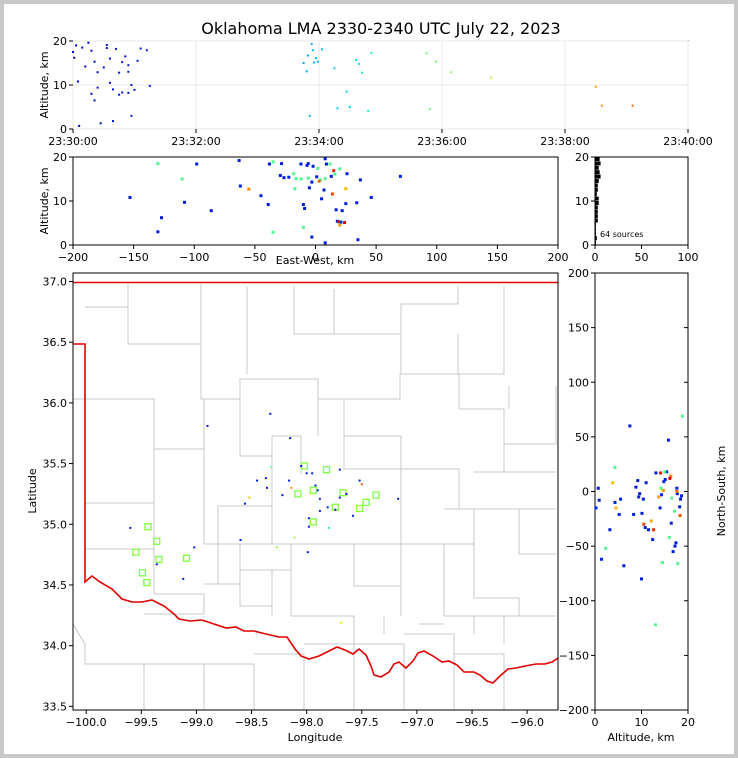 Image resolution: width=738 pixels, height=758 pixels. I want to click on plan-y-tick-label: 34.5, so click(55, 585).